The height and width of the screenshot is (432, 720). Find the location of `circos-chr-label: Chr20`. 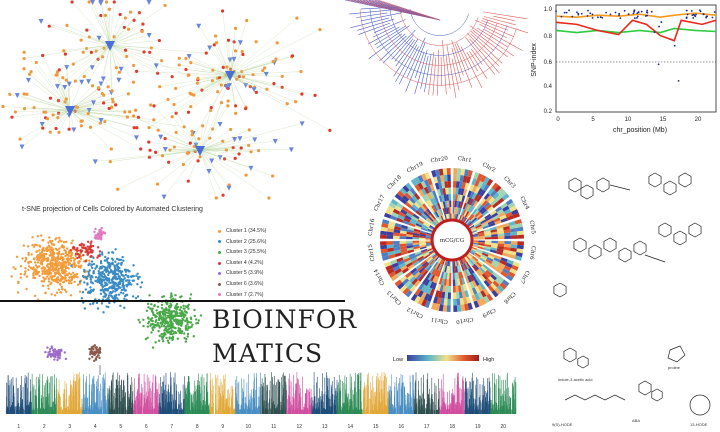

circos-chr-label: Chr20 is located at coordinates (439, 160).